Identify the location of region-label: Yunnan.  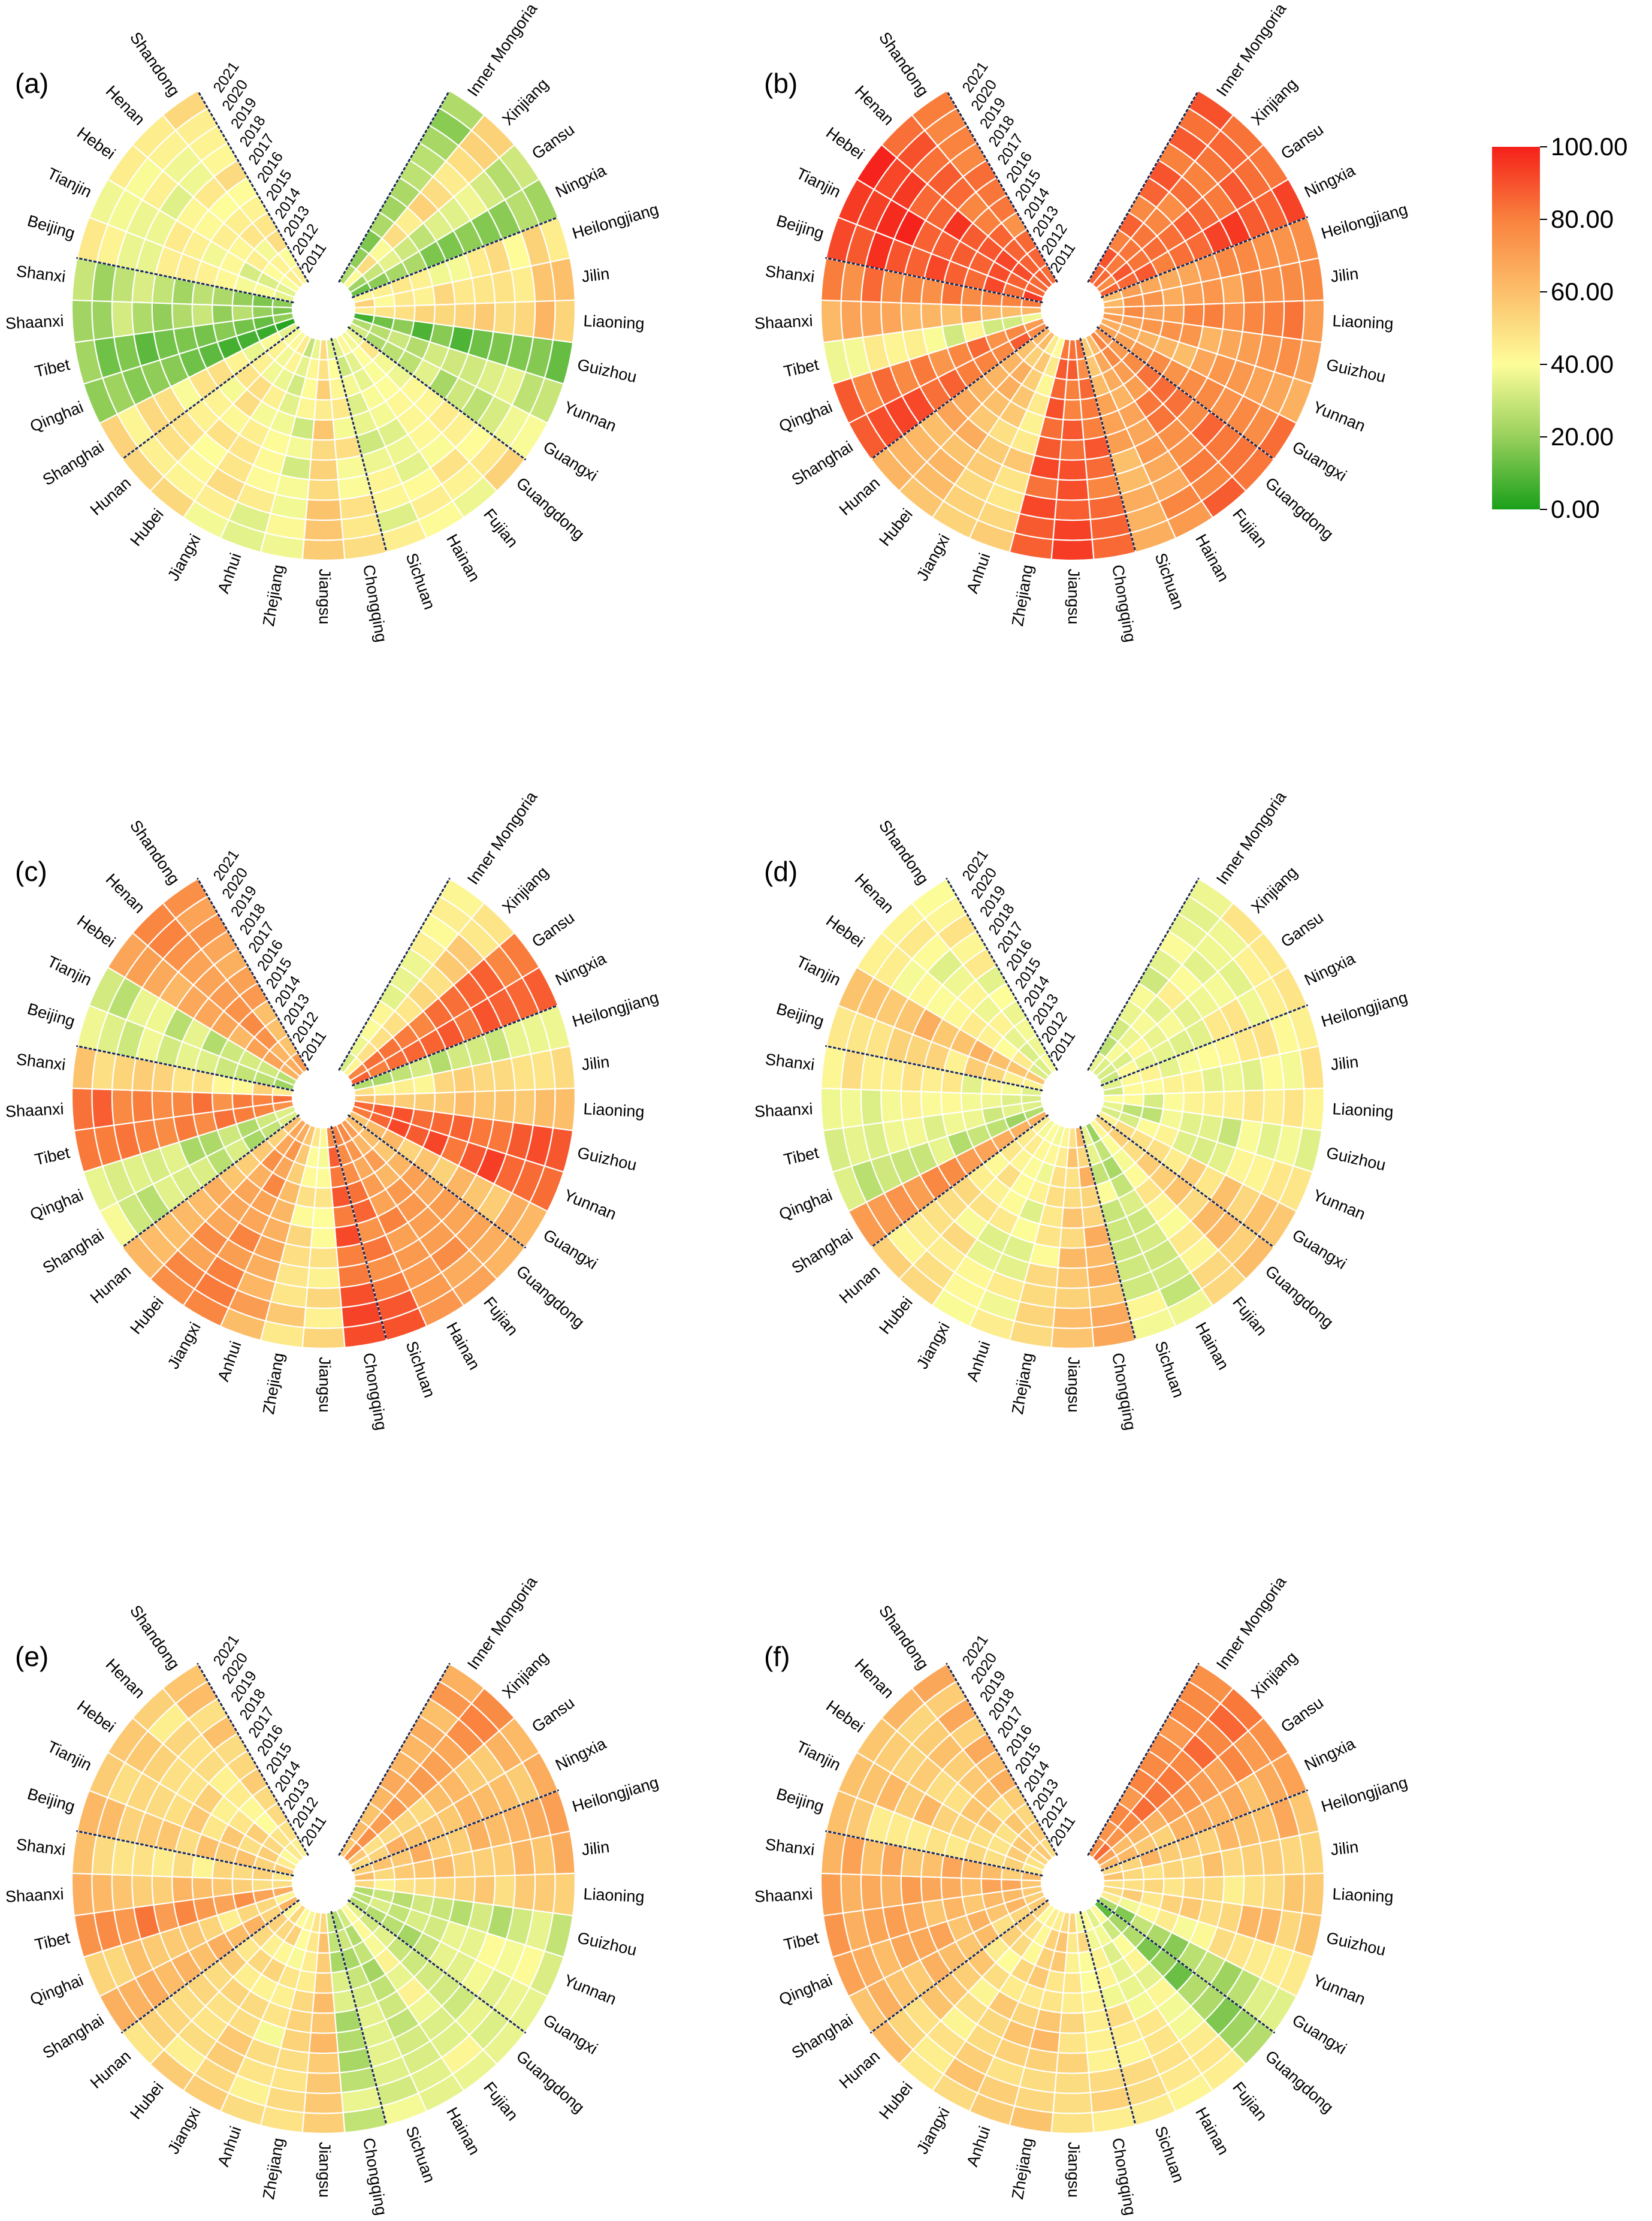
(1339, 416).